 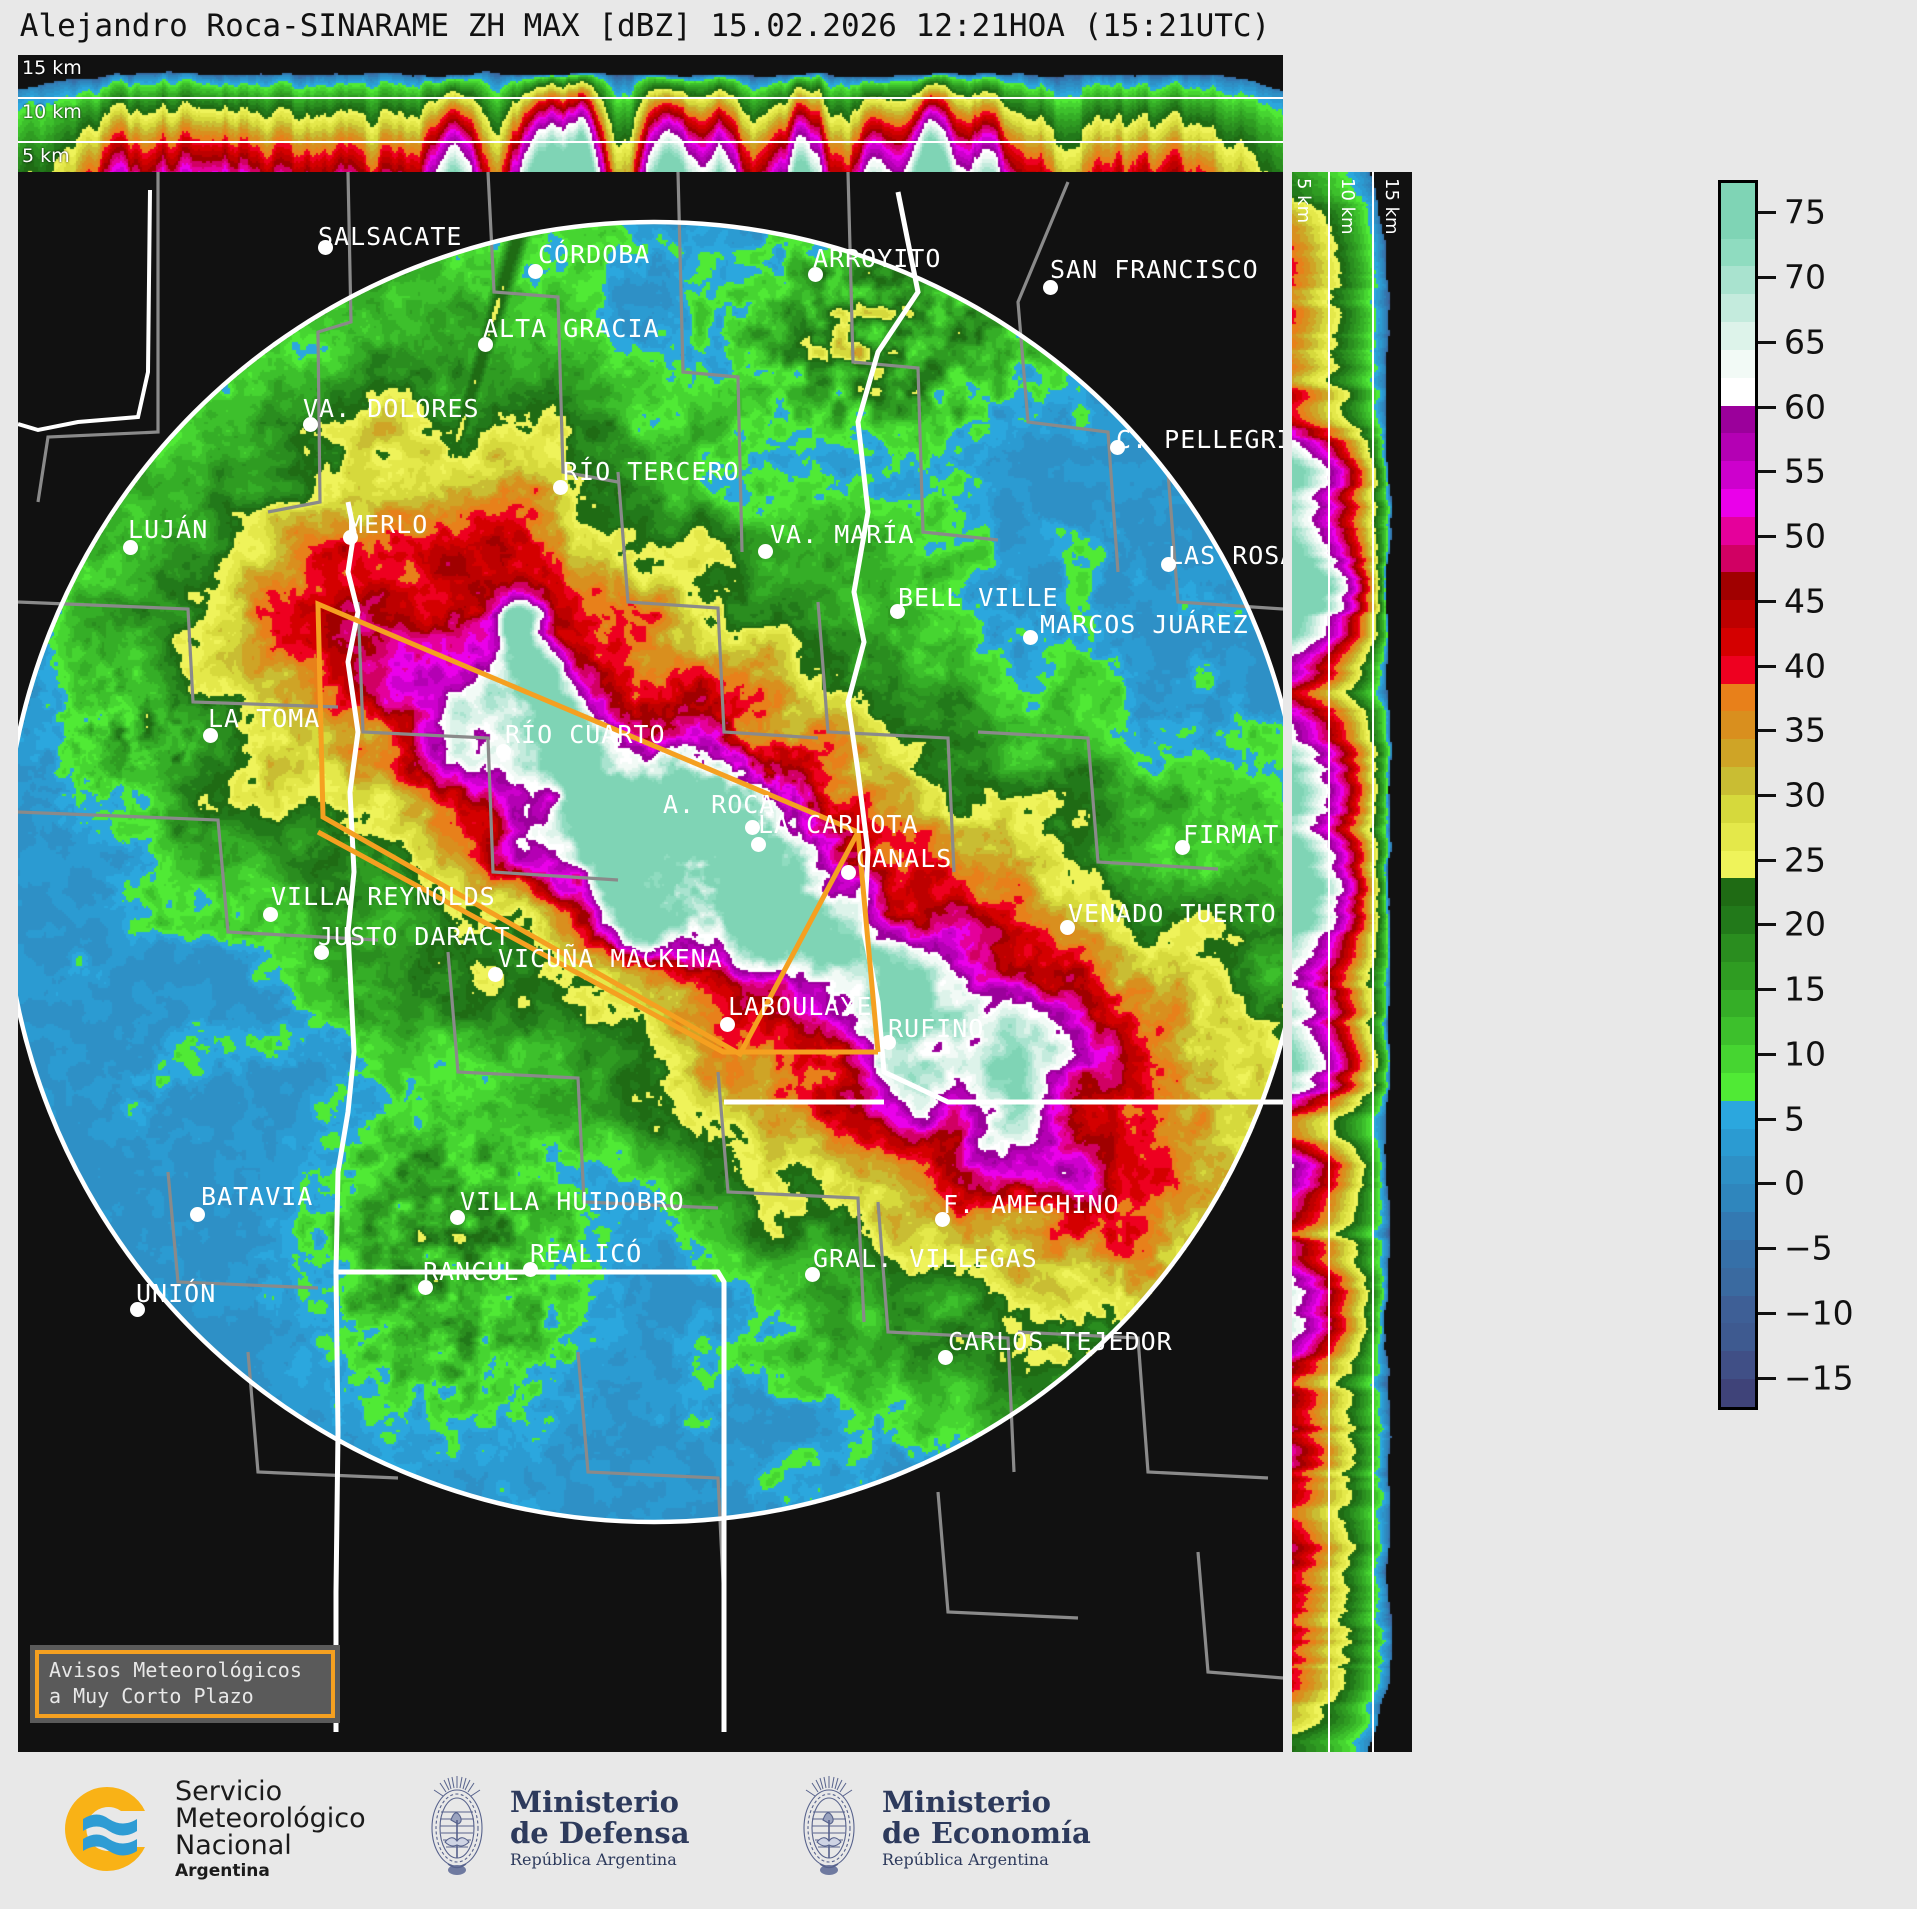 What do you see at coordinates (388, 524) in the screenshot?
I see `city-label: MERLO` at bounding box center [388, 524].